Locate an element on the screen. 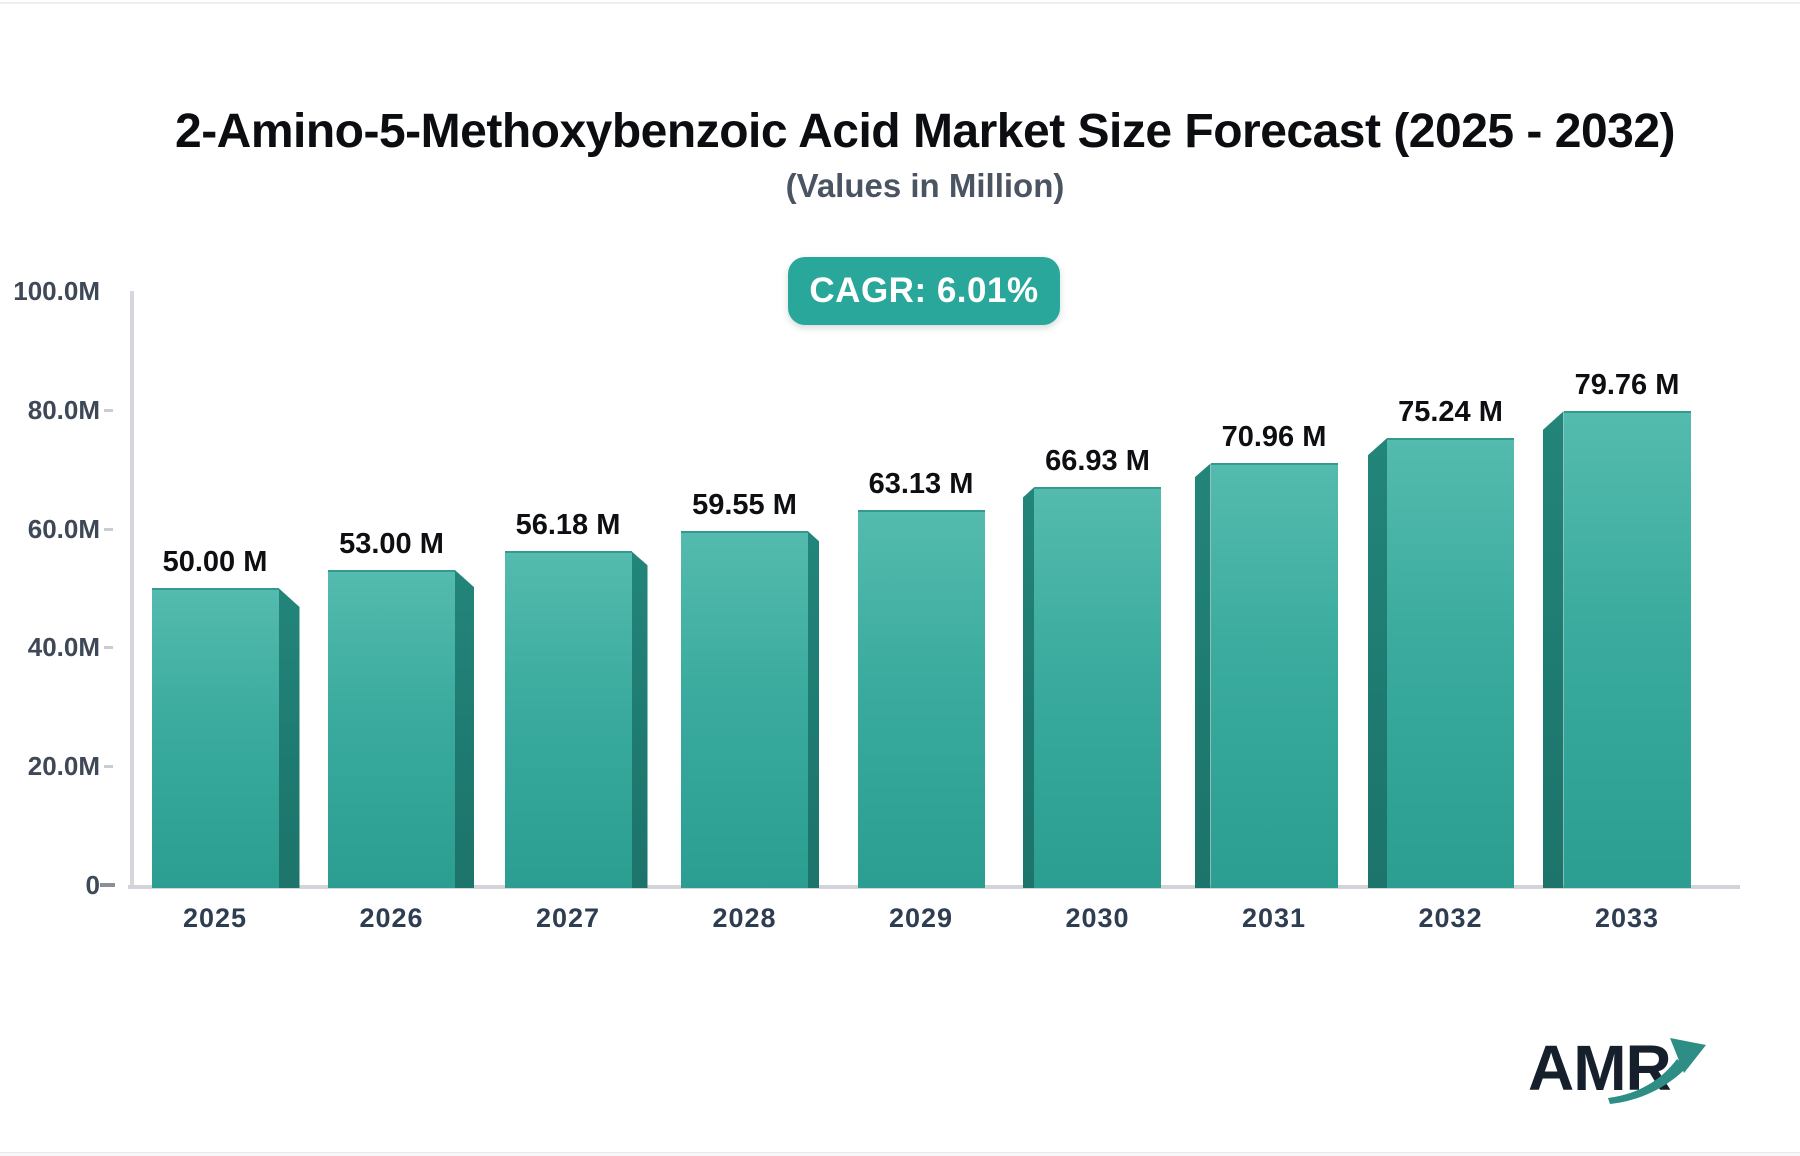 The image size is (1800, 1156). y-tick-label: 20.0M is located at coordinates (63, 766).